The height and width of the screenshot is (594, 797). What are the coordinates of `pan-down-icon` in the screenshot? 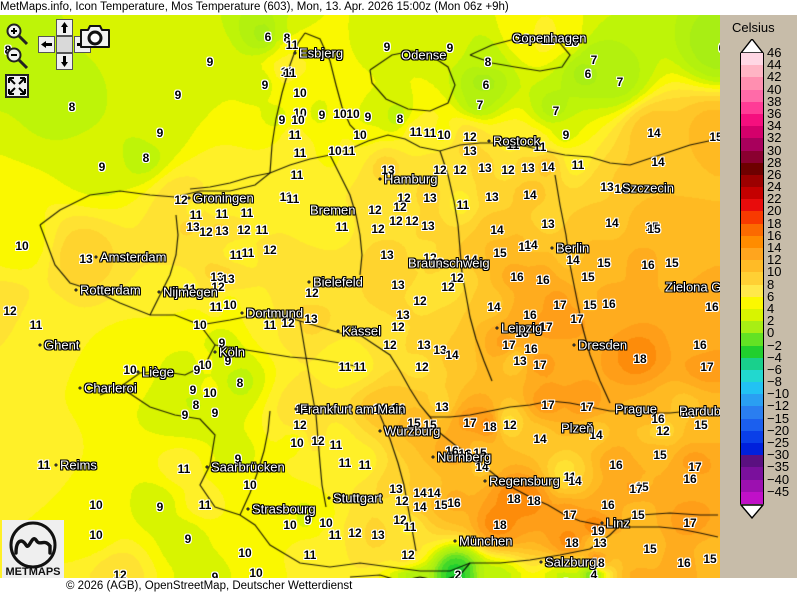 It's located at (64, 61).